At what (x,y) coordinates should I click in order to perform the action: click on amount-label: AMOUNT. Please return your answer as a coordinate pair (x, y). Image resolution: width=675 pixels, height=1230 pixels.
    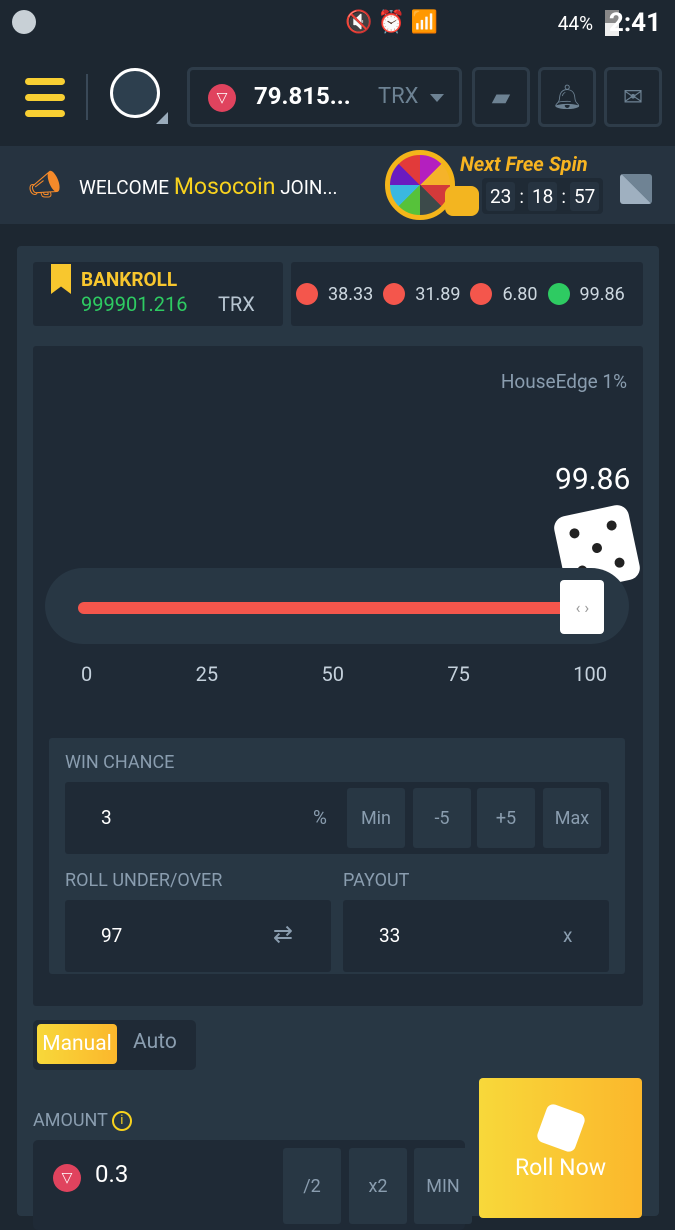
    Looking at the image, I should click on (70, 1120).